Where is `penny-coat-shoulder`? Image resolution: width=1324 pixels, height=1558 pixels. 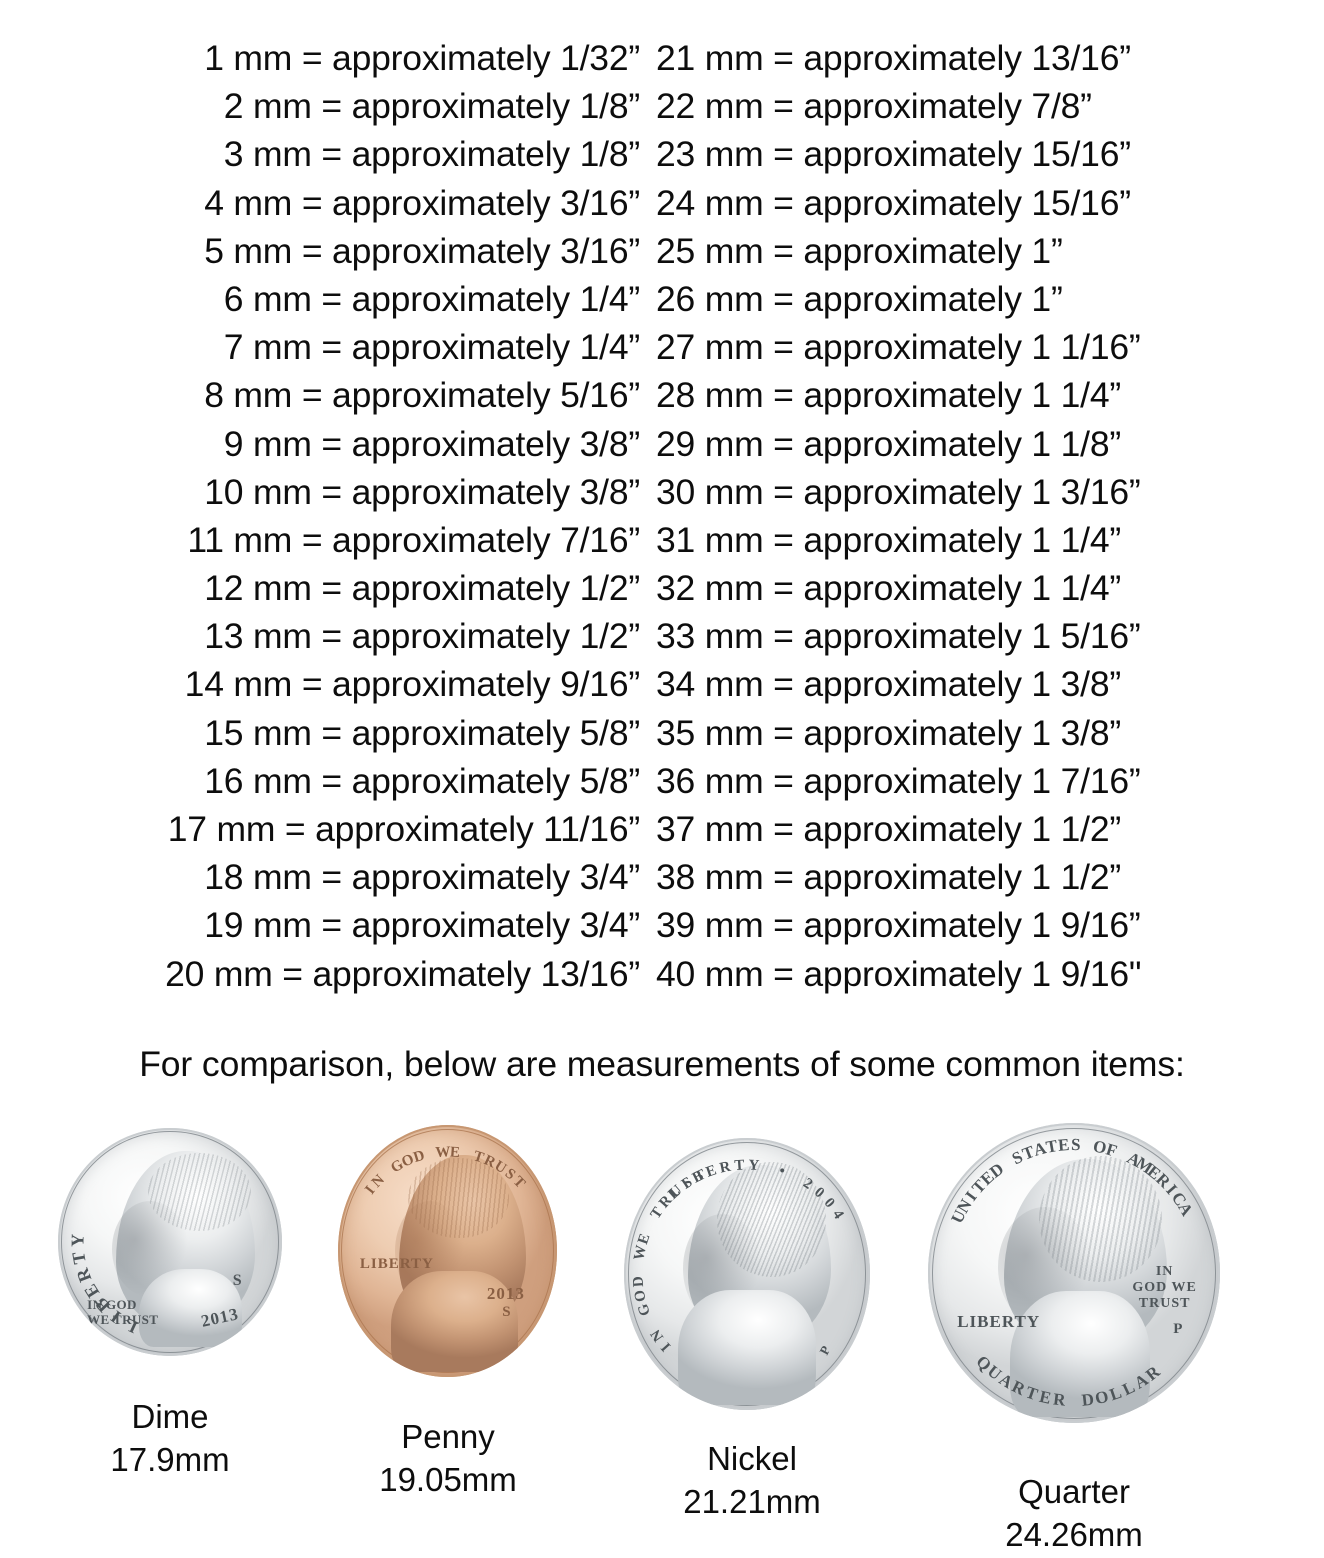
penny-coat-shoulder is located at coordinates (454, 1321).